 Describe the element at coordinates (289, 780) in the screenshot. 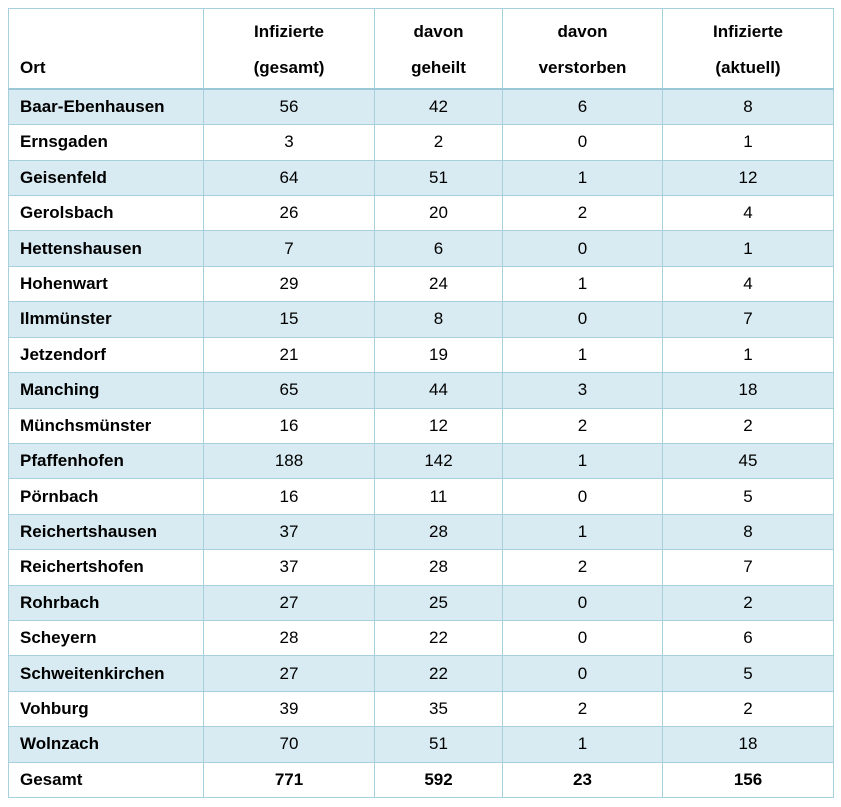

I see `value-cell-gesamt: 771` at that location.